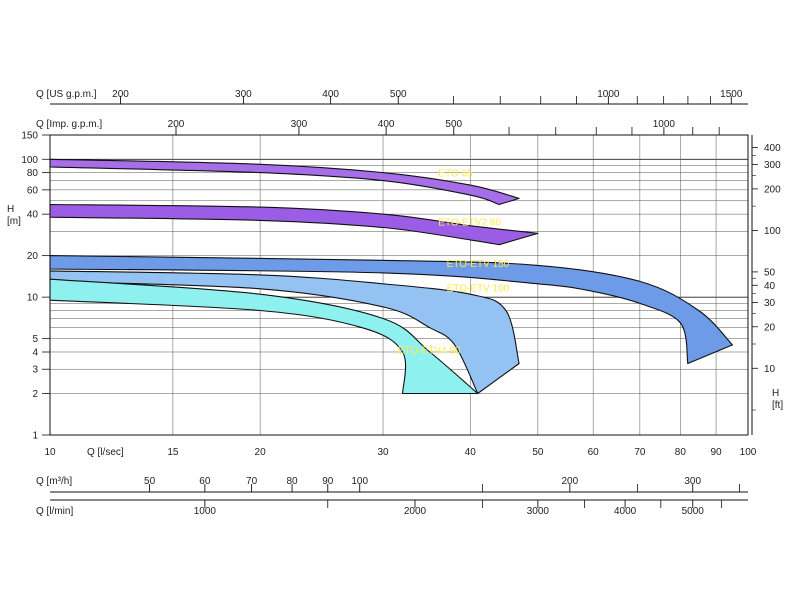  I want to click on y-tick-label: 150, so click(29, 136).